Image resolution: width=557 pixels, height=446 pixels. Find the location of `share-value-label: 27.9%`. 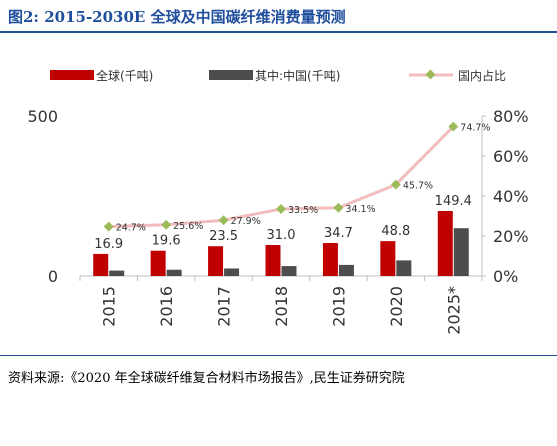

share-value-label: 27.9% is located at coordinates (246, 221).